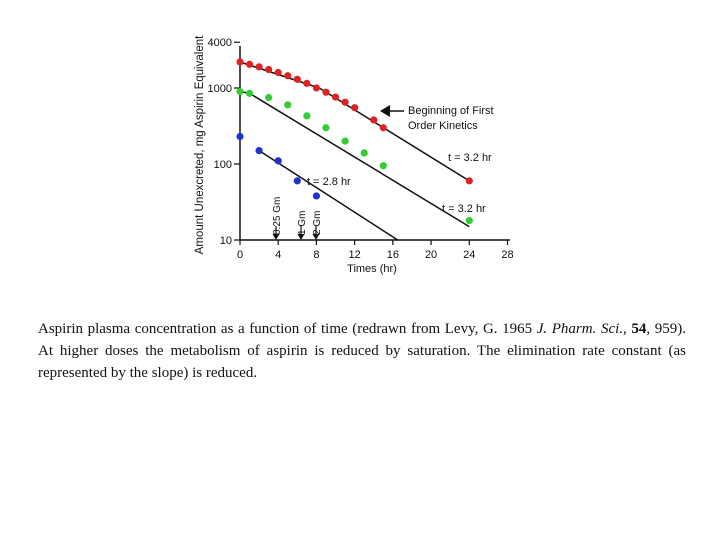 This screenshot has height=540, width=720. Describe the element at coordinates (223, 165) in the screenshot. I see `y-tick-label: 100` at that location.